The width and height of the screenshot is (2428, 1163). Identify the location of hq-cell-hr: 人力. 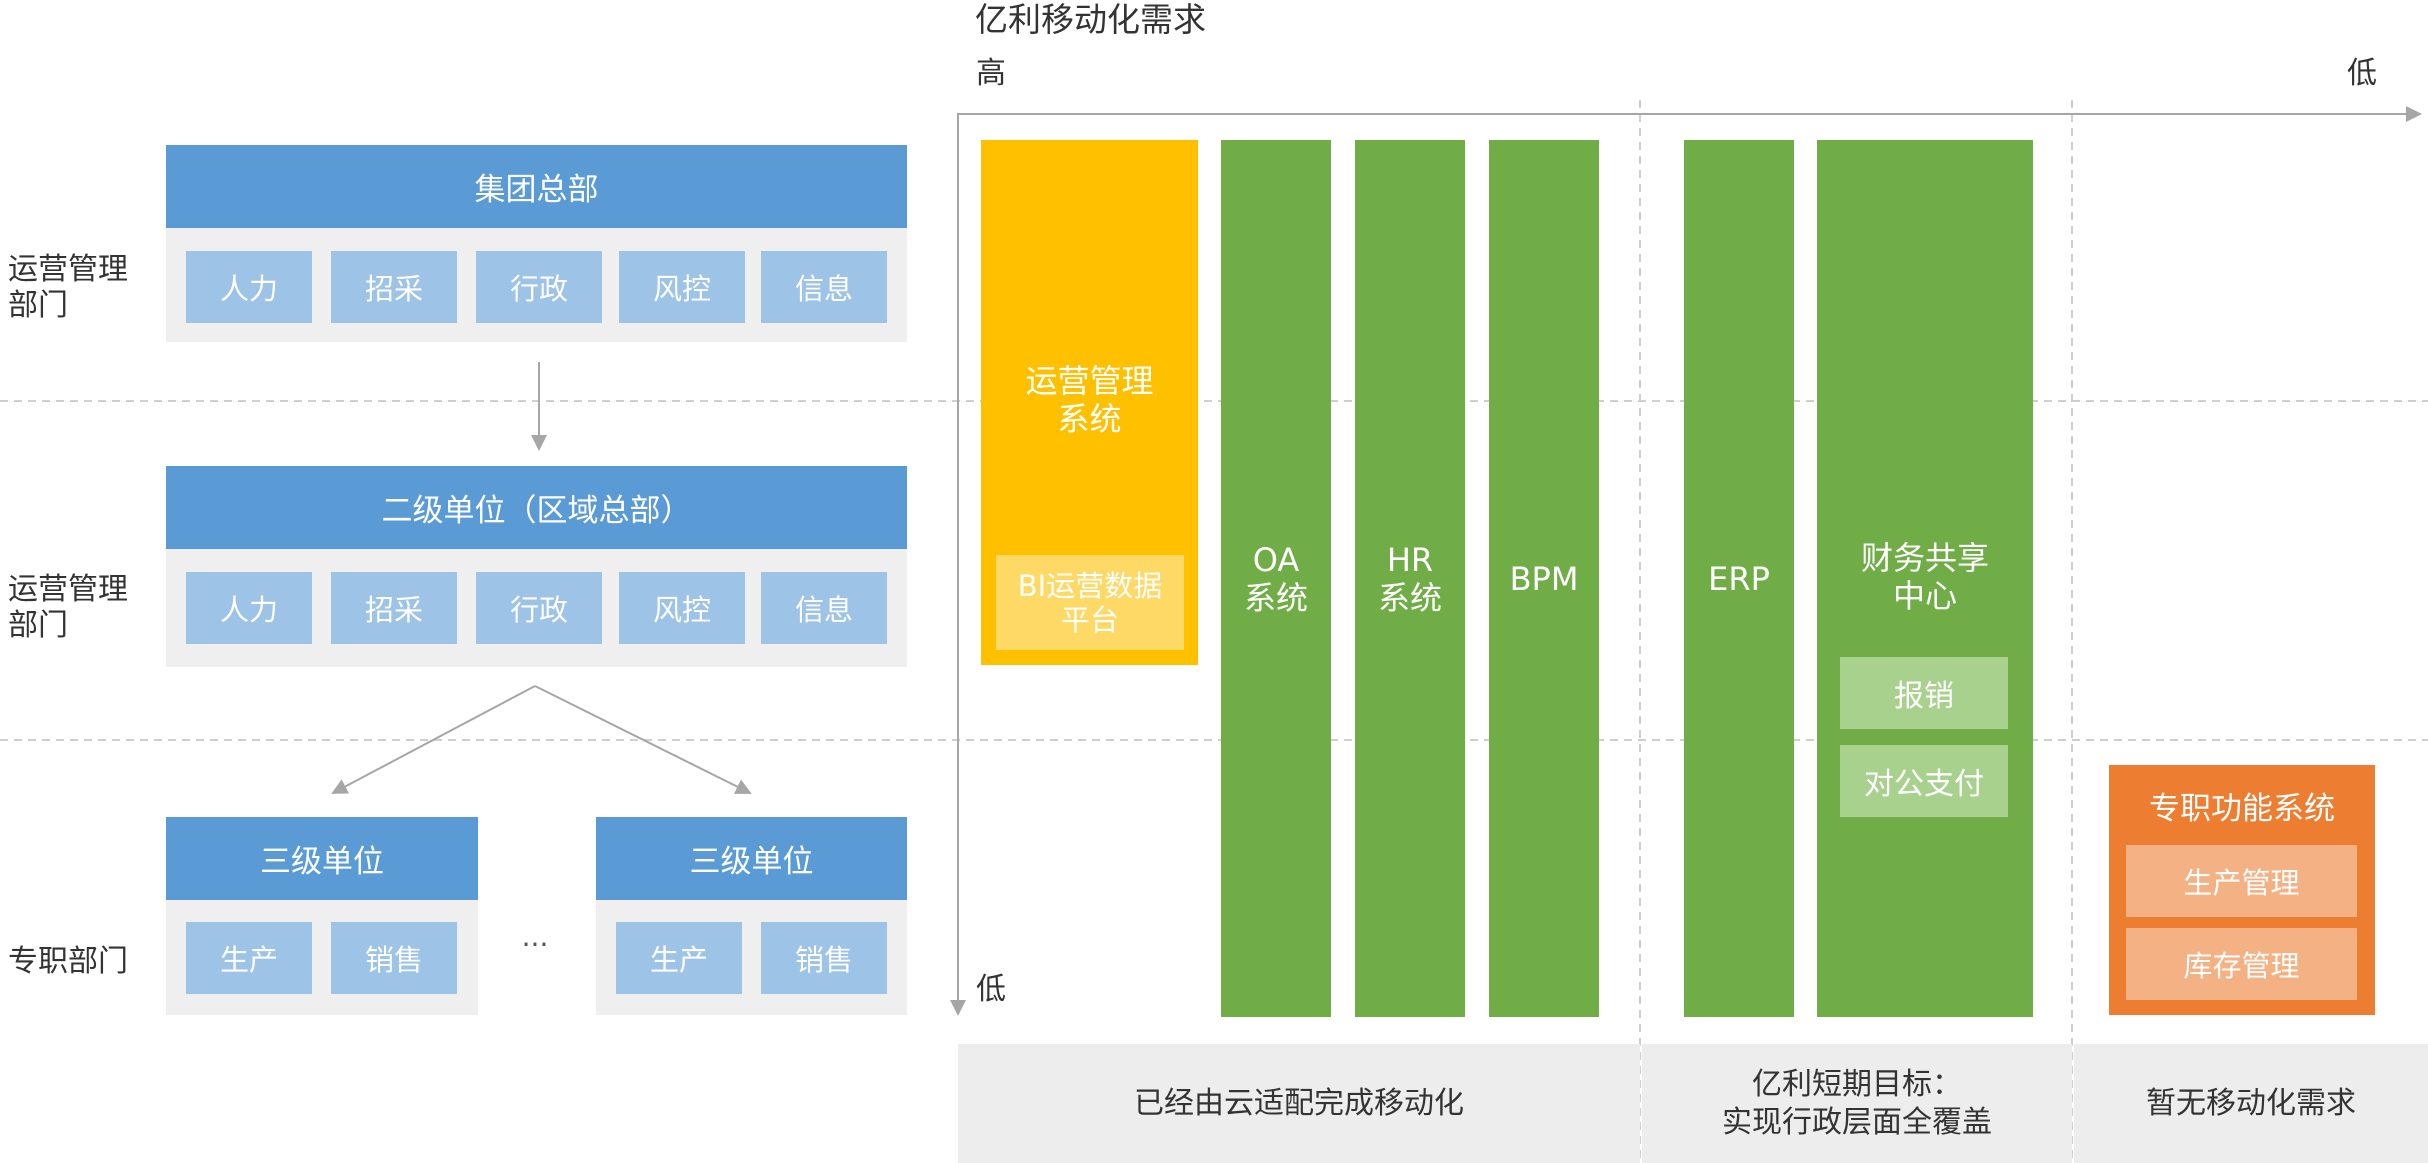
(249, 287).